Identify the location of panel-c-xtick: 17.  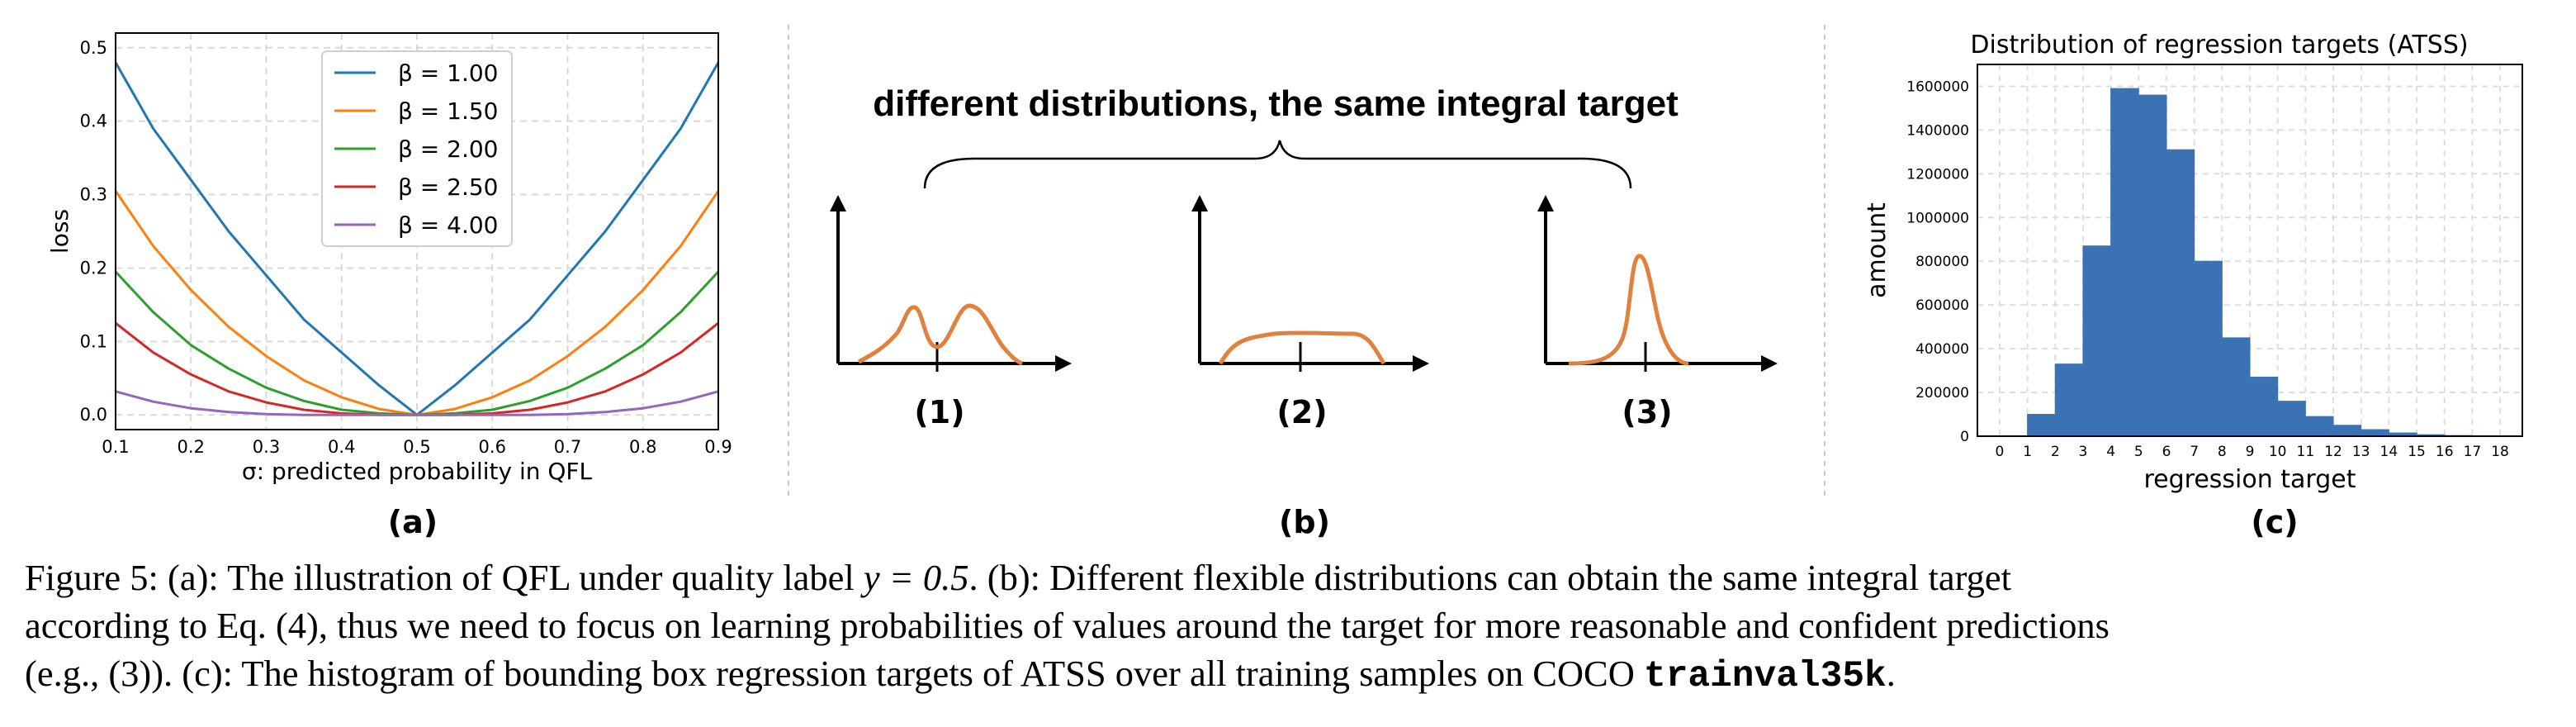
(2473, 452).